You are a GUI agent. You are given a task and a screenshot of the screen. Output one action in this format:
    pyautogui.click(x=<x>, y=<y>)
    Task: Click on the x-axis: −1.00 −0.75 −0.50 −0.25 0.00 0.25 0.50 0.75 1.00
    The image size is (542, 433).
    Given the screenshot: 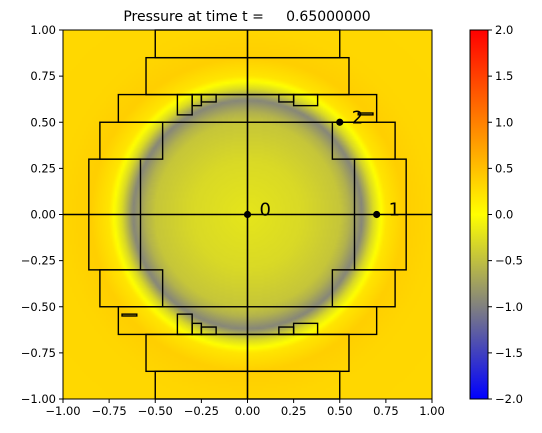 What is the action you would take?
    pyautogui.click(x=245, y=408)
    